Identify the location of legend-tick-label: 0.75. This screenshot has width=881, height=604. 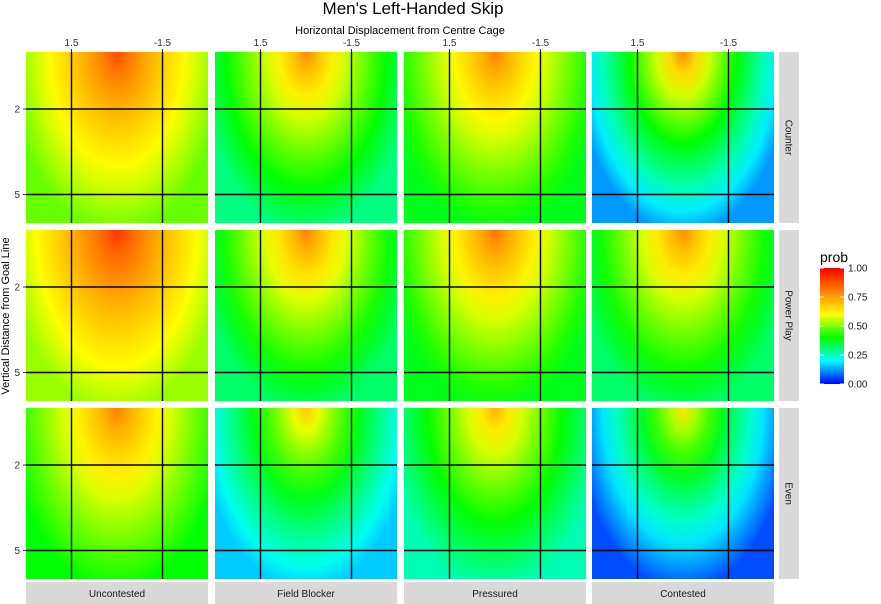
(858, 298).